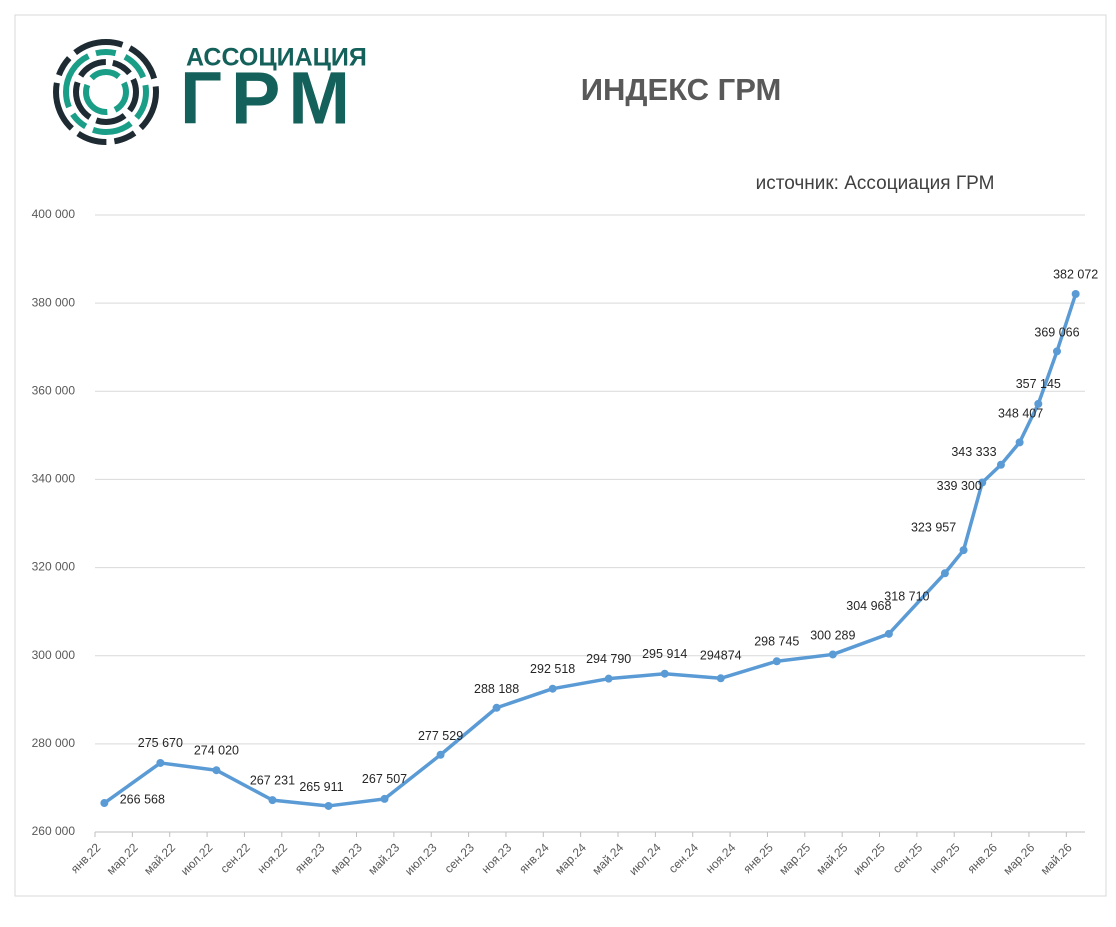 The height and width of the screenshot is (927, 1116). I want to click on logo-bottom: ГРМ, so click(265, 98).